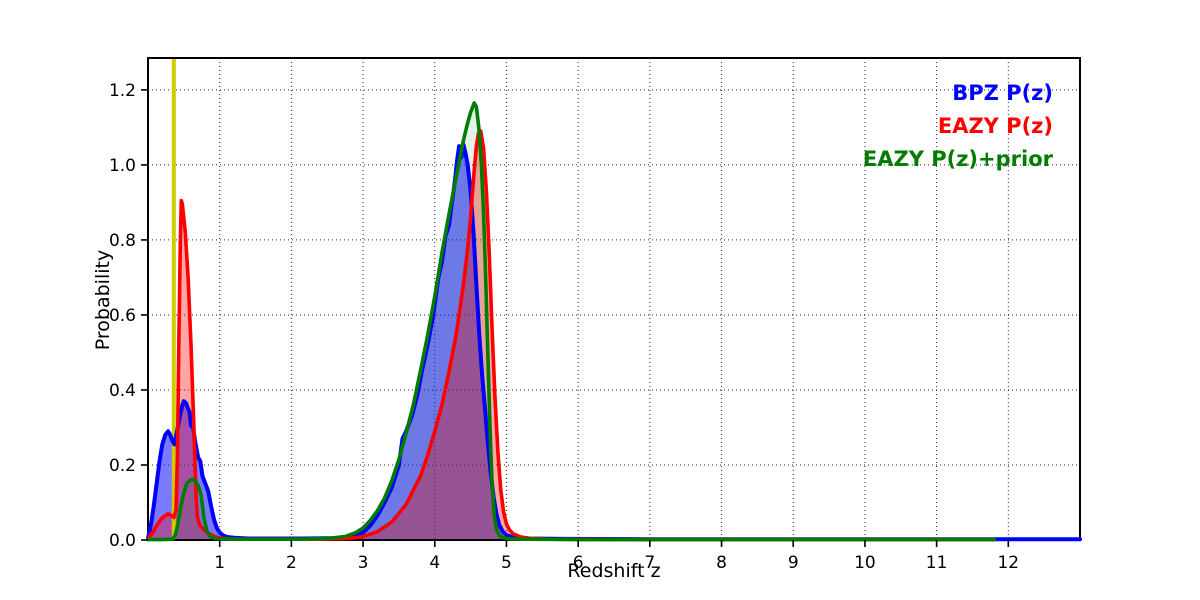 The width and height of the screenshot is (1200, 600). What do you see at coordinates (865, 563) in the screenshot?
I see `x-tick-label-10: 10` at bounding box center [865, 563].